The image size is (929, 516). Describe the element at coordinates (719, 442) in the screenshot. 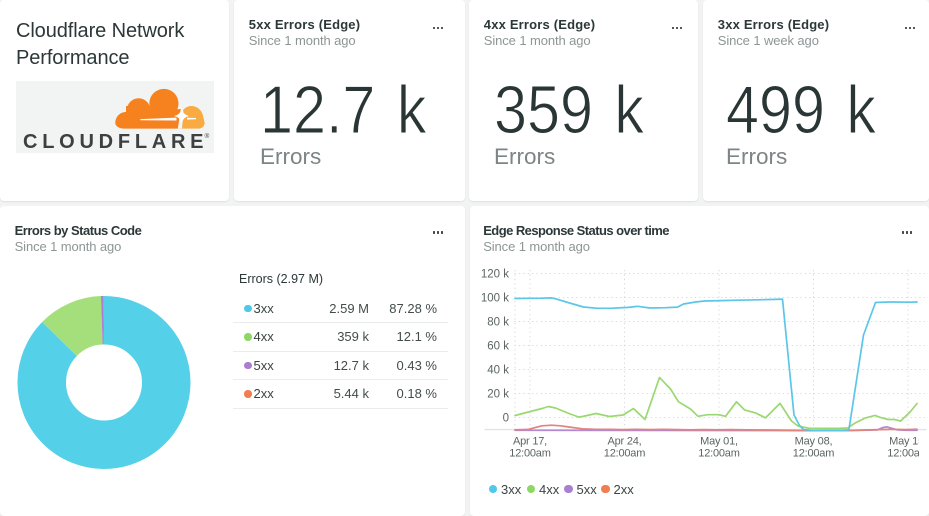

I see `svg-text: May 01,` at that location.